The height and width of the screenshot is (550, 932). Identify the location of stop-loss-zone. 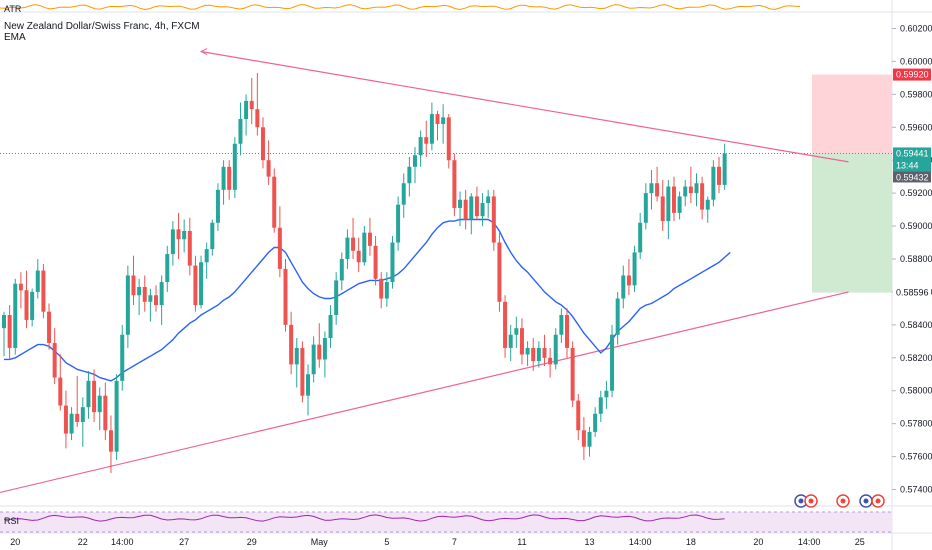
(852, 114).